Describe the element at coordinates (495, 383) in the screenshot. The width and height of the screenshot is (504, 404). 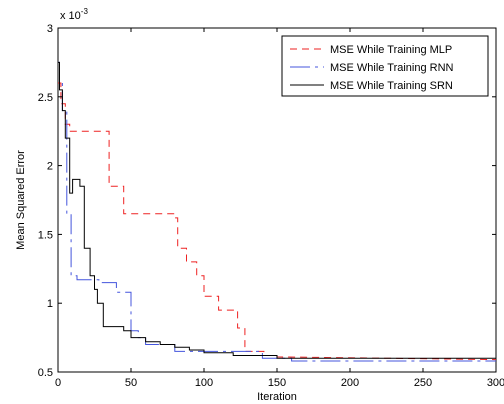
I see `x-tick-label: 300` at that location.